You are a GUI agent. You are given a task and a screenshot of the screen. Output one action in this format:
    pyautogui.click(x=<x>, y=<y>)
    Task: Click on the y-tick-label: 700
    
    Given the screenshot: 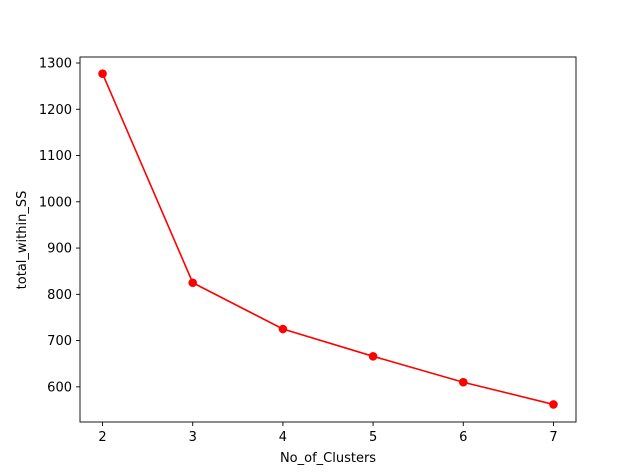 What is the action you would take?
    pyautogui.click(x=59, y=341)
    